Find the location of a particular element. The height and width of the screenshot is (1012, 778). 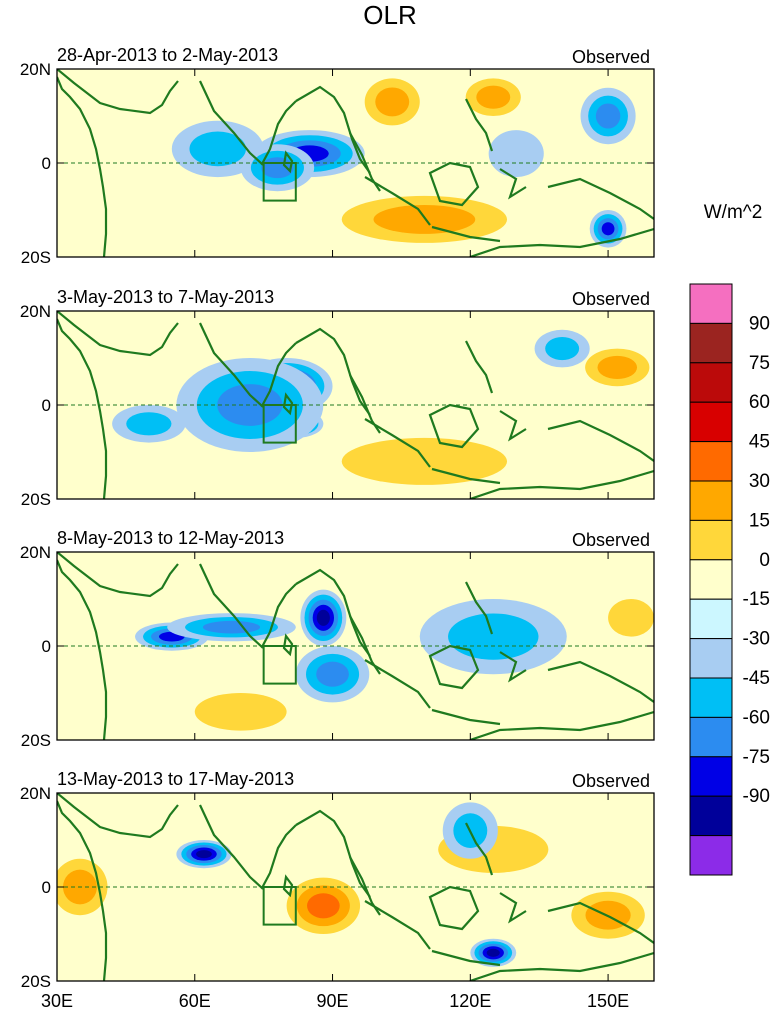

colorbar-tick-label: 0 is located at coordinates (764, 560).